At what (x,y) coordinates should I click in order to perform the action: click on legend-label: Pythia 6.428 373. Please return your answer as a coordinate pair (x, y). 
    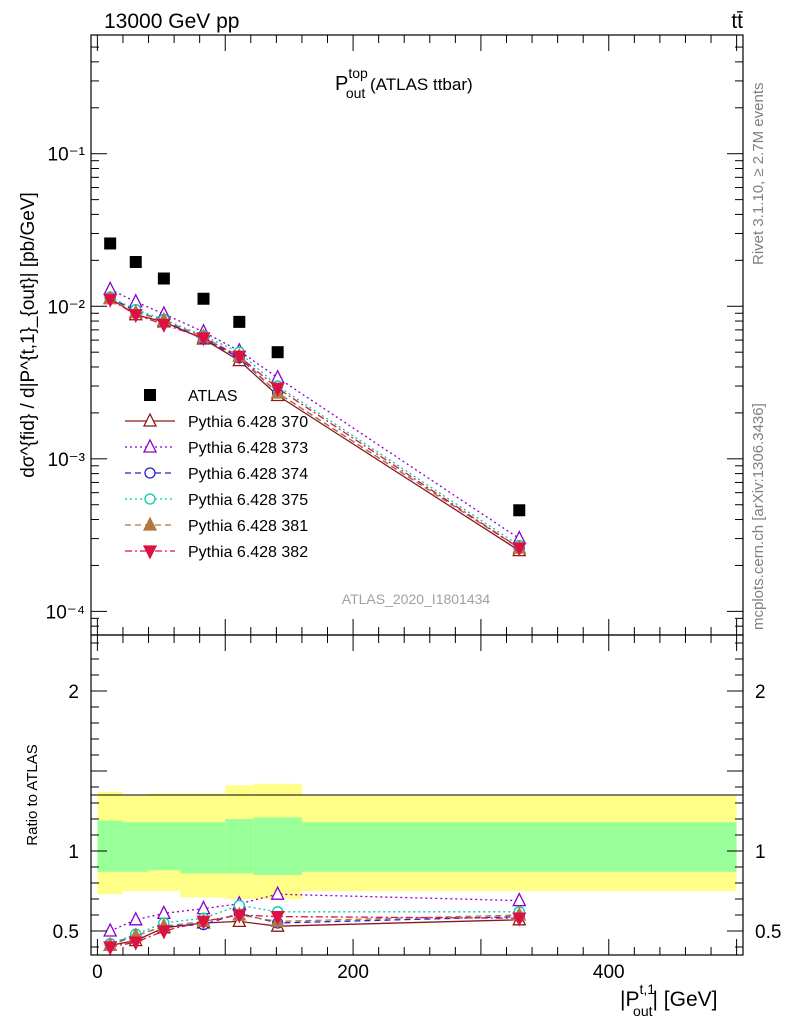
    Looking at the image, I should click on (248, 448).